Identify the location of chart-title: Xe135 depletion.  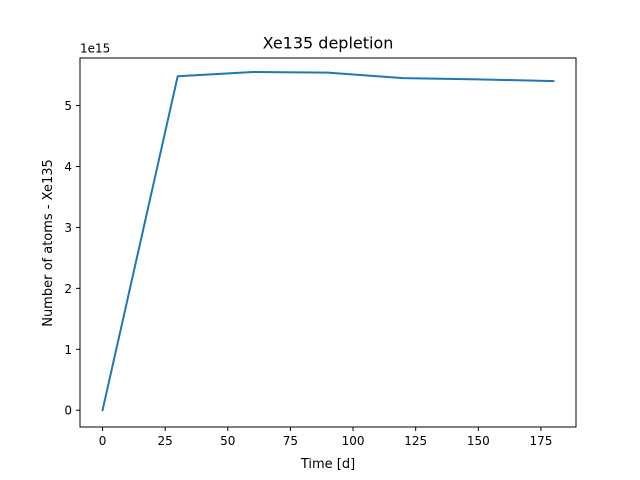
(328, 43).